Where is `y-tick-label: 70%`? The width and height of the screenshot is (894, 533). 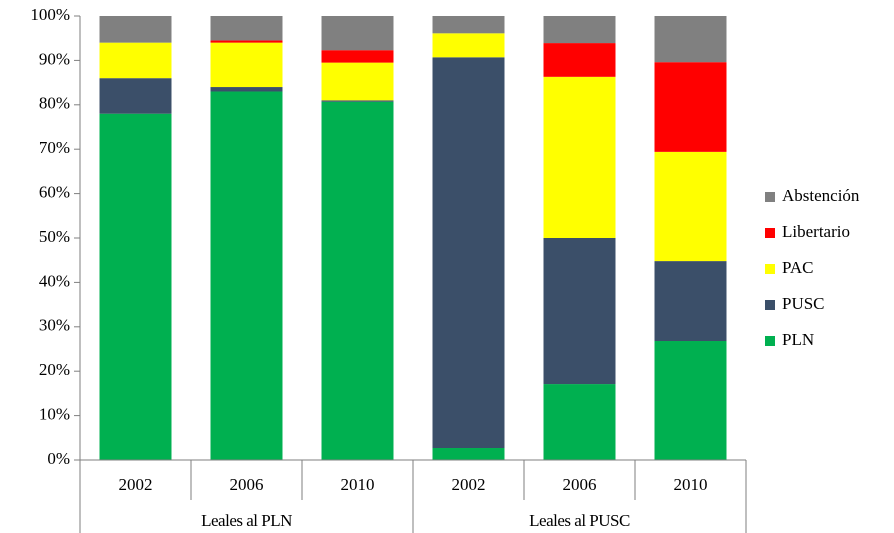
y-tick-label: 70% is located at coordinates (54, 147).